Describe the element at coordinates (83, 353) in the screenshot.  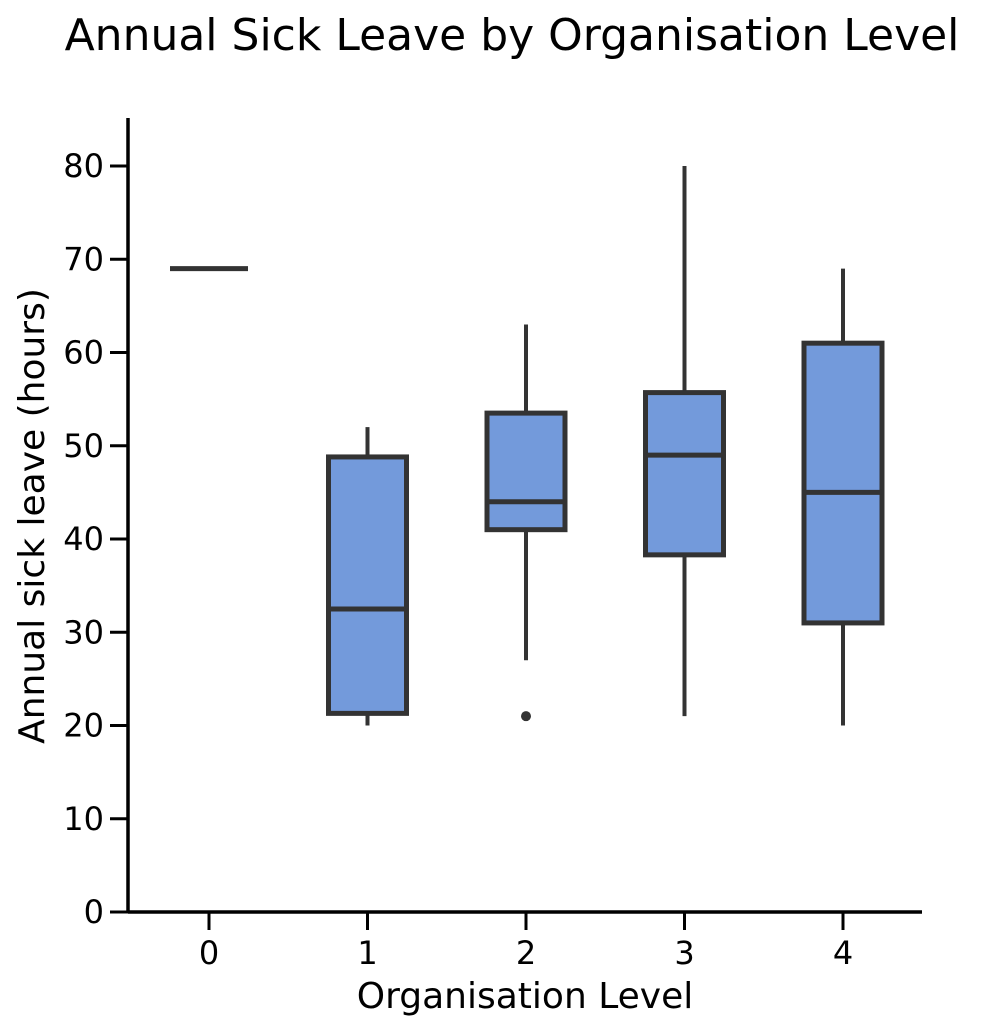
I see `y-tick-label: 60` at that location.